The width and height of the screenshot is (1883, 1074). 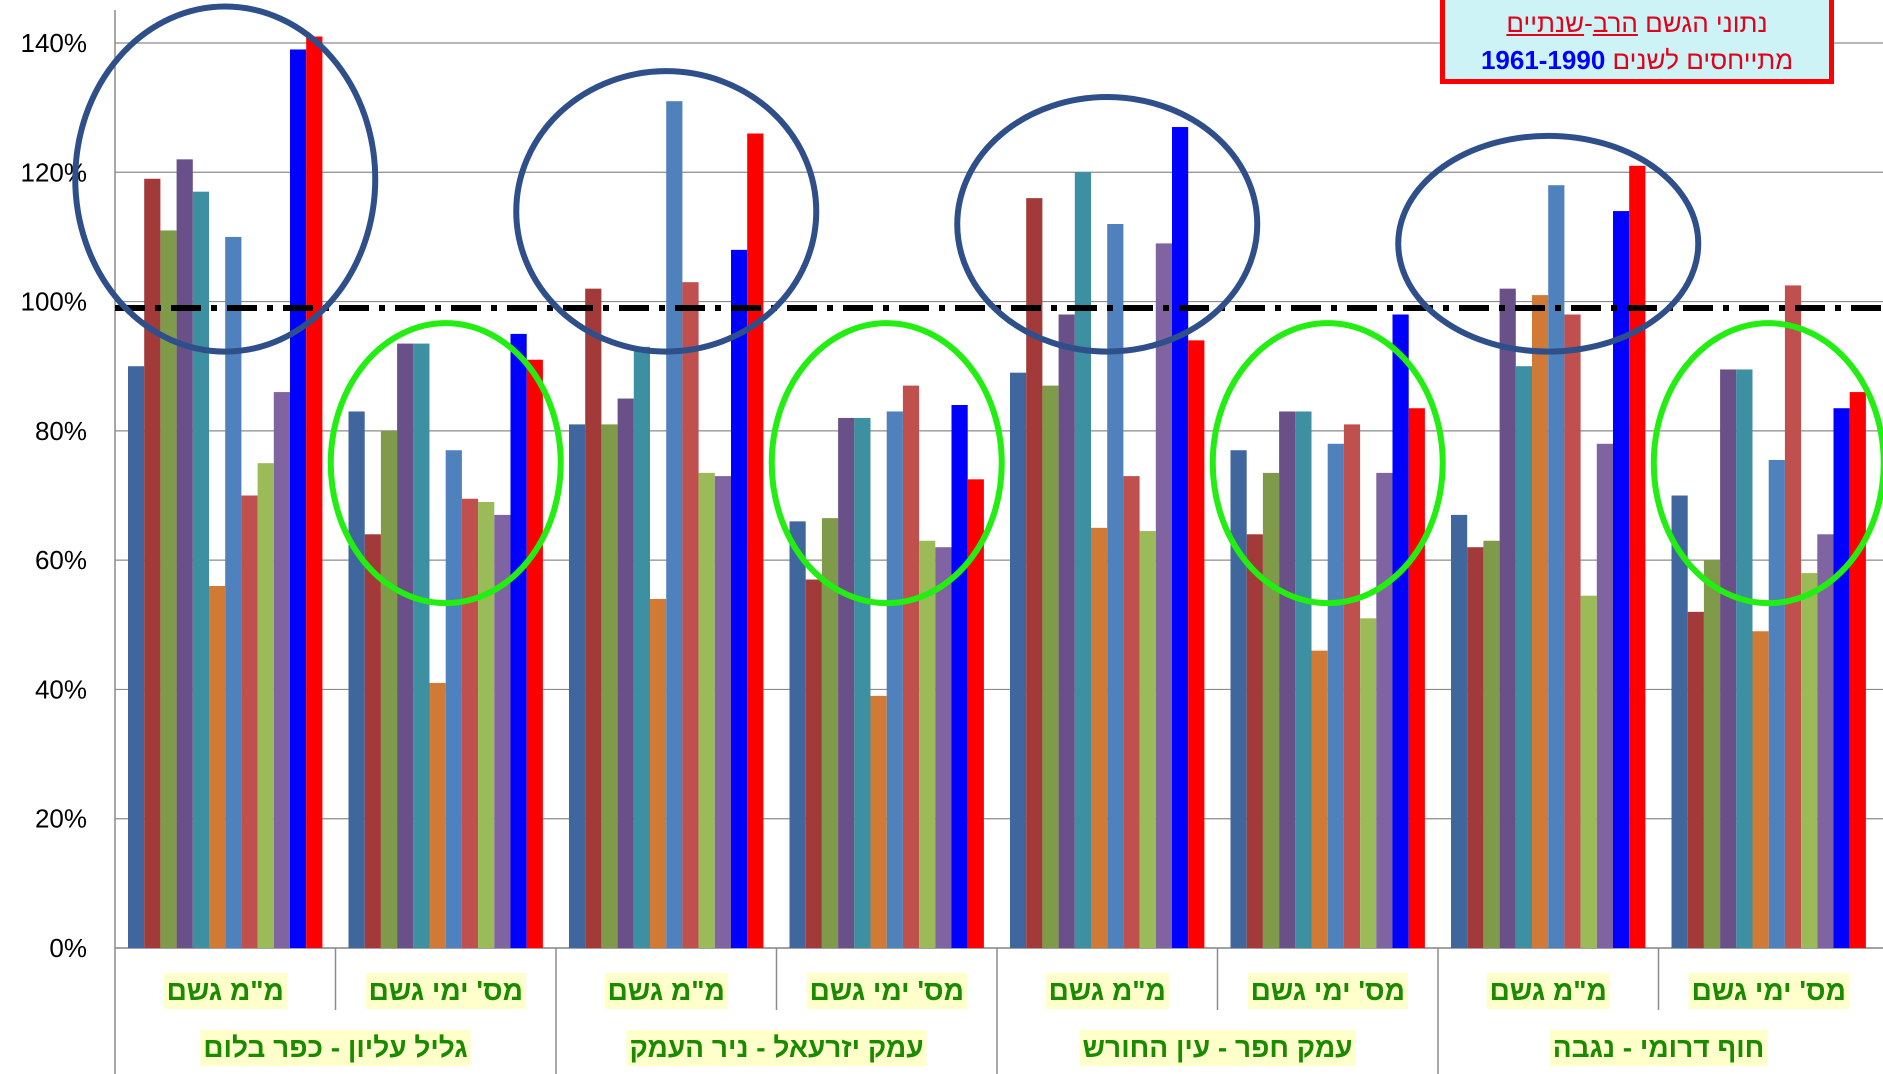 I want to click on region-label: עמק יזרעאל - ניר העמק, so click(x=776, y=1047).